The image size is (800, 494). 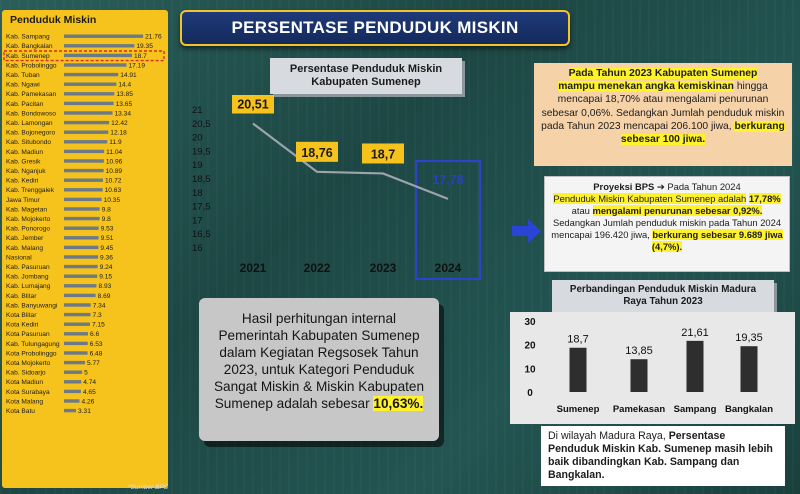 I want to click on ranking-label: Kab. Bojonegoro, so click(x=30, y=133).